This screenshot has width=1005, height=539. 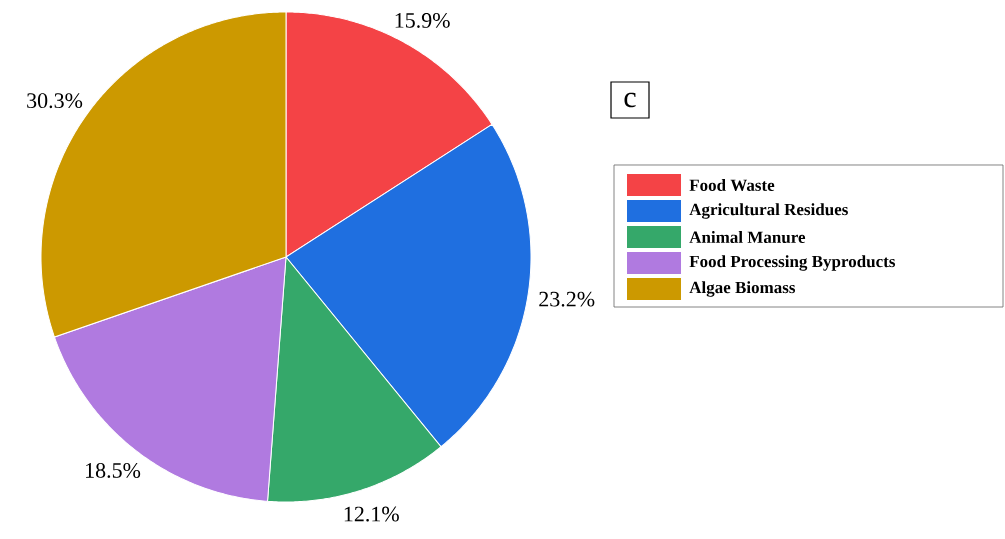 What do you see at coordinates (768, 211) in the screenshot?
I see `legend-label: Agricultural Residues` at bounding box center [768, 211].